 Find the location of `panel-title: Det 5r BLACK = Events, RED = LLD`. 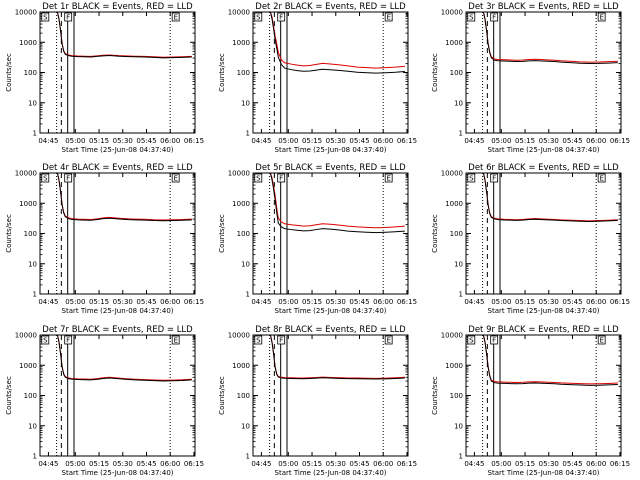

panel-title: Det 5r BLACK = Events, RED = LLD is located at coordinates (330, 168).